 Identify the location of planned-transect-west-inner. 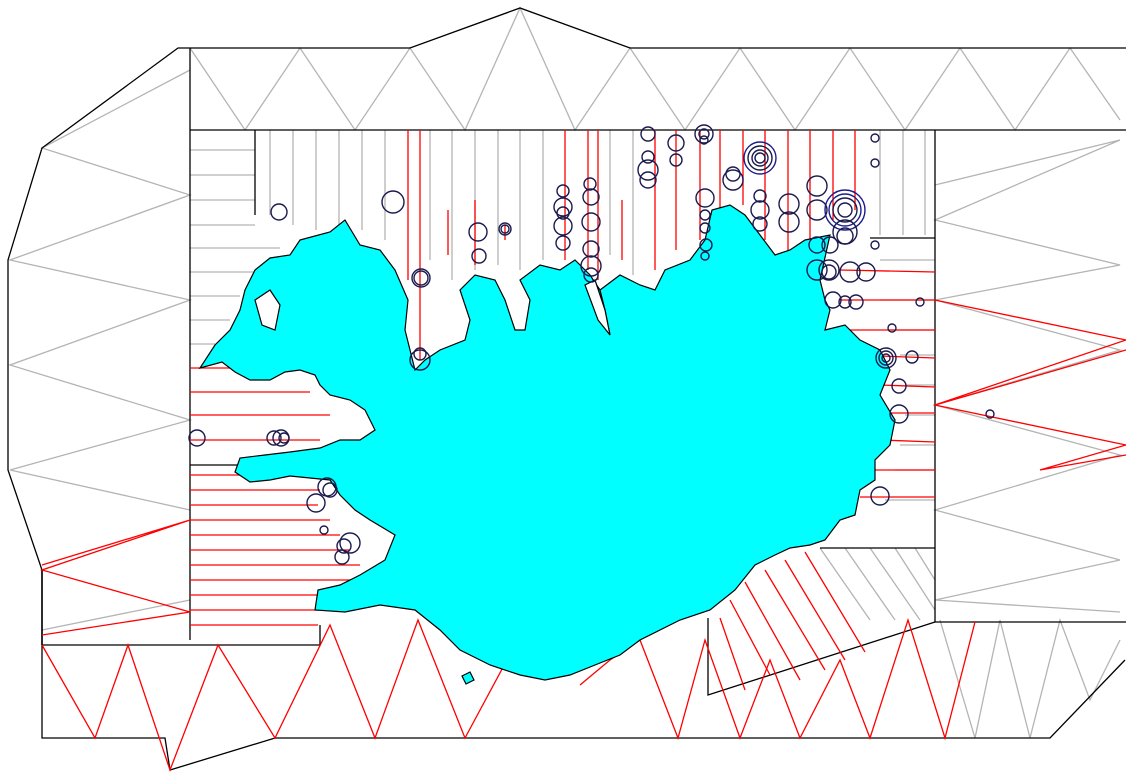
(235, 247).